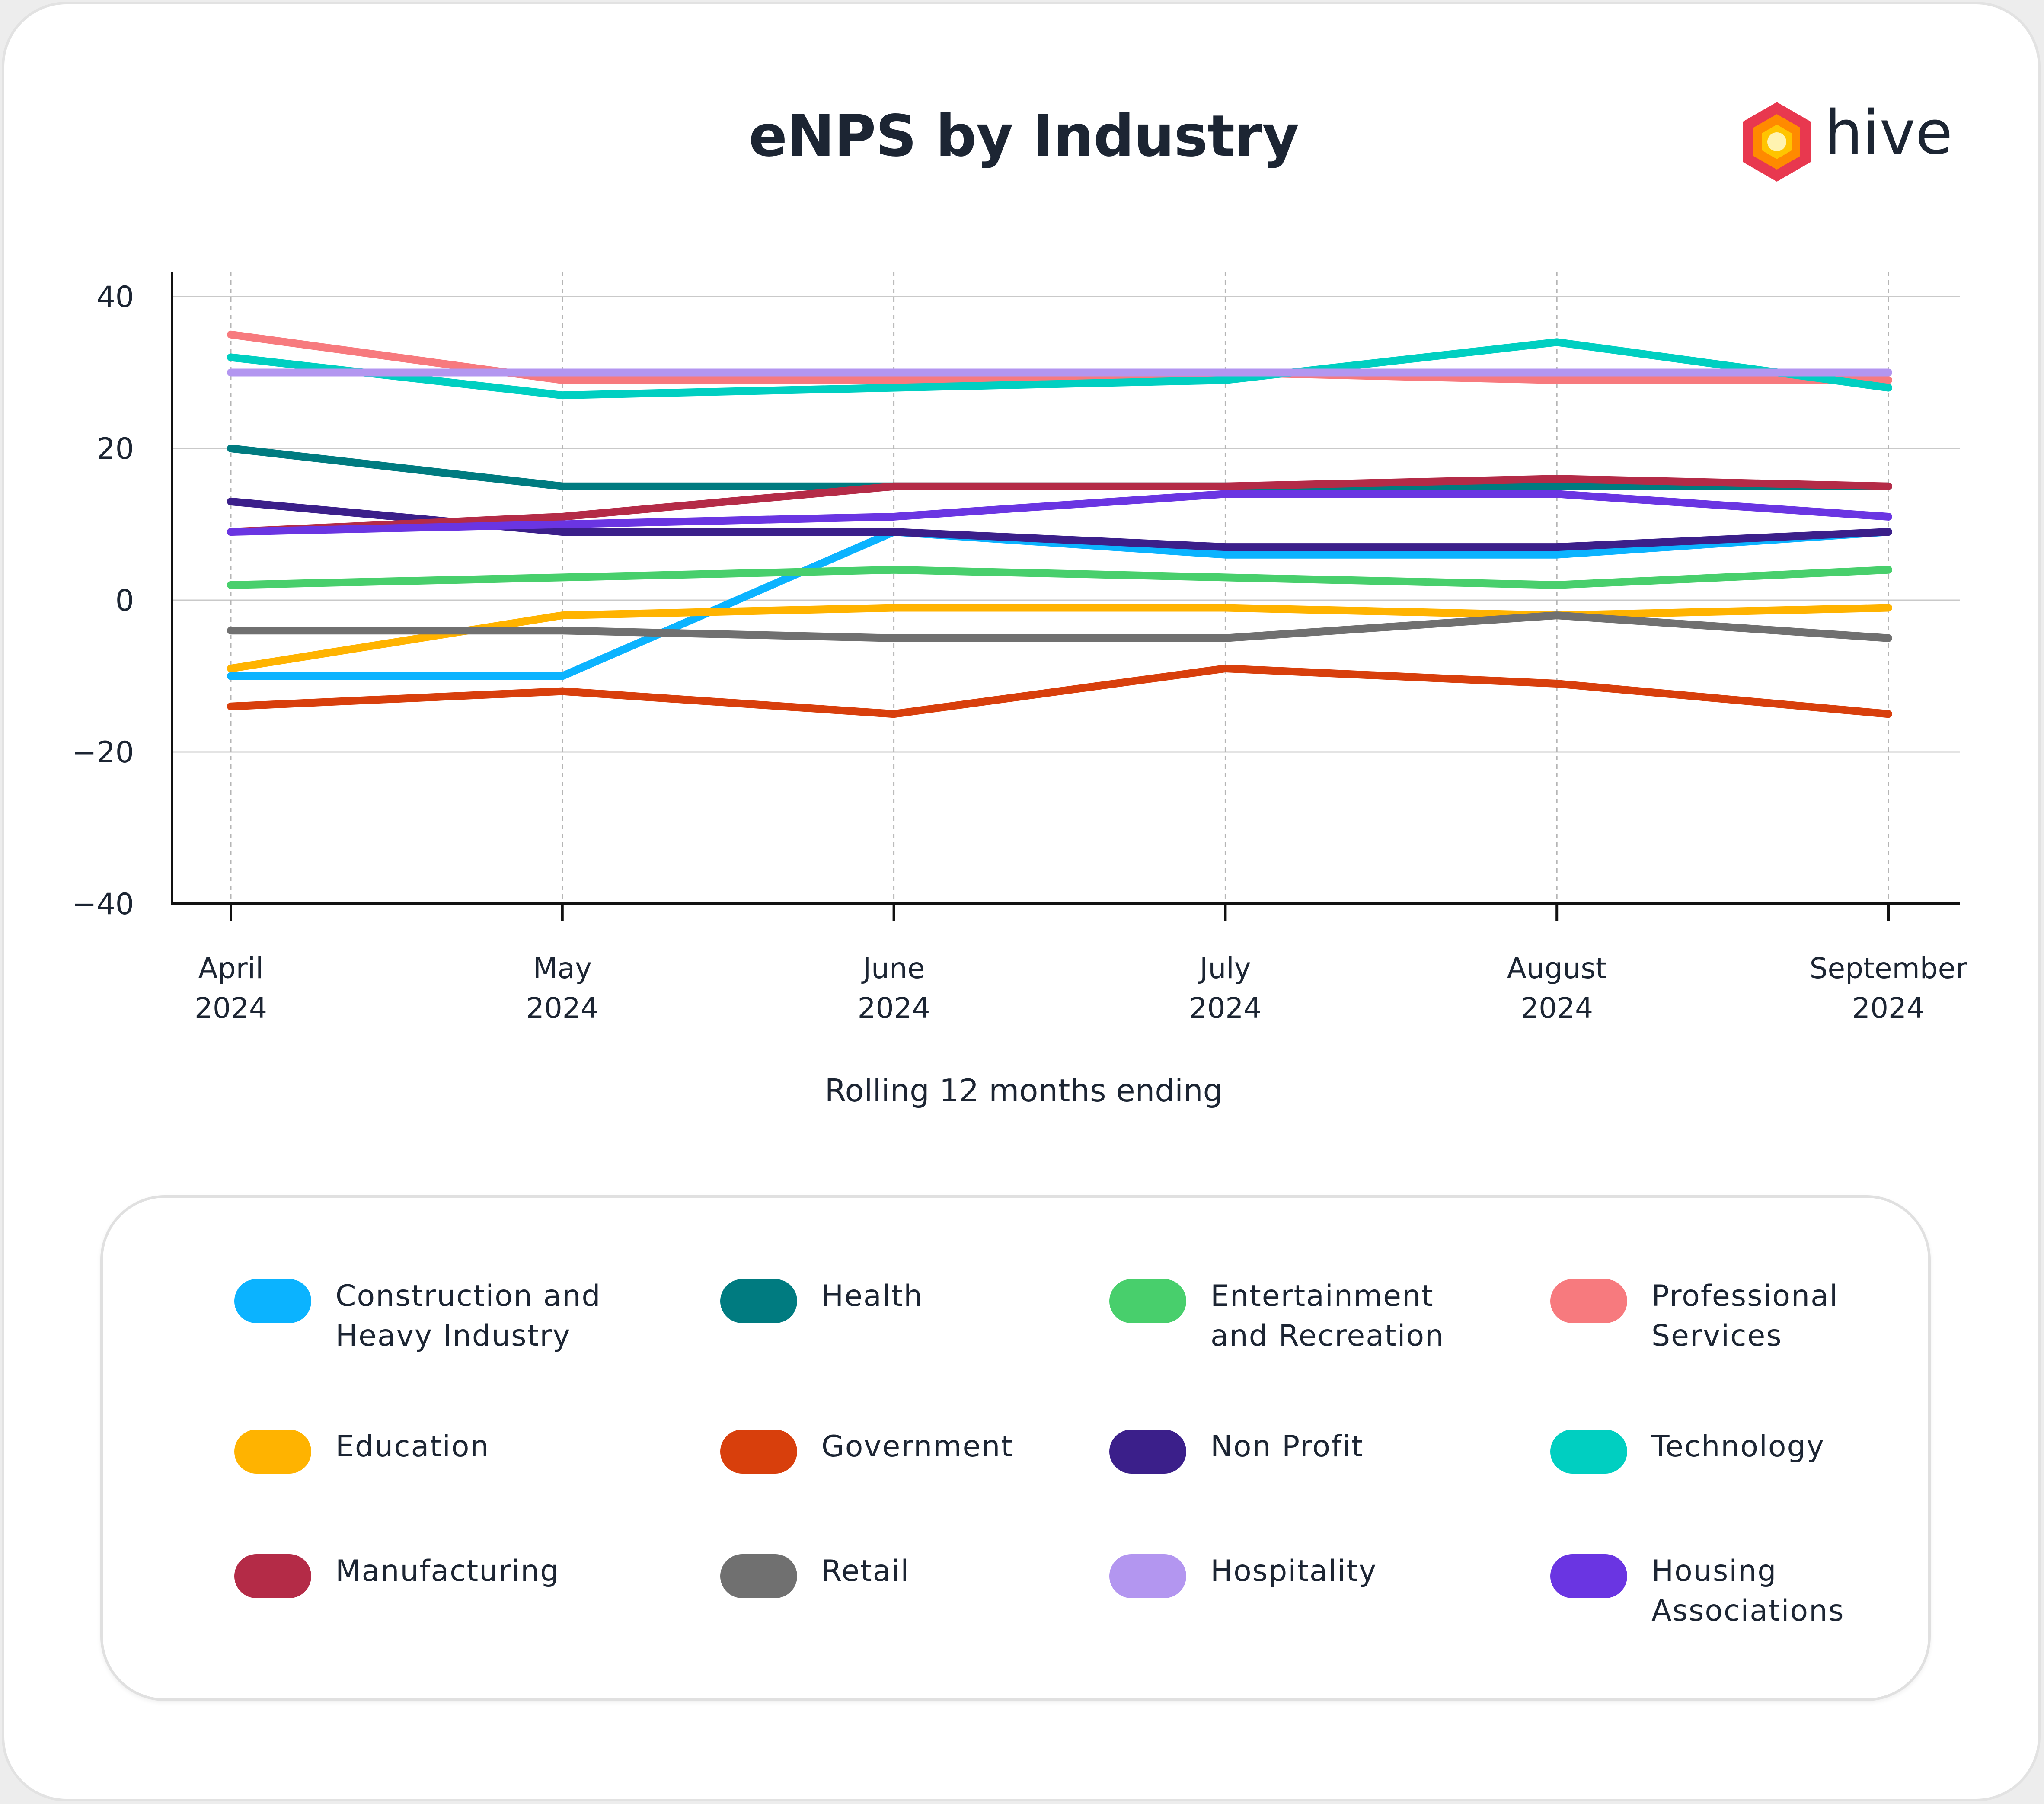  Describe the element at coordinates (1059, 626) in the screenshot. I see `series-line-retail` at that location.